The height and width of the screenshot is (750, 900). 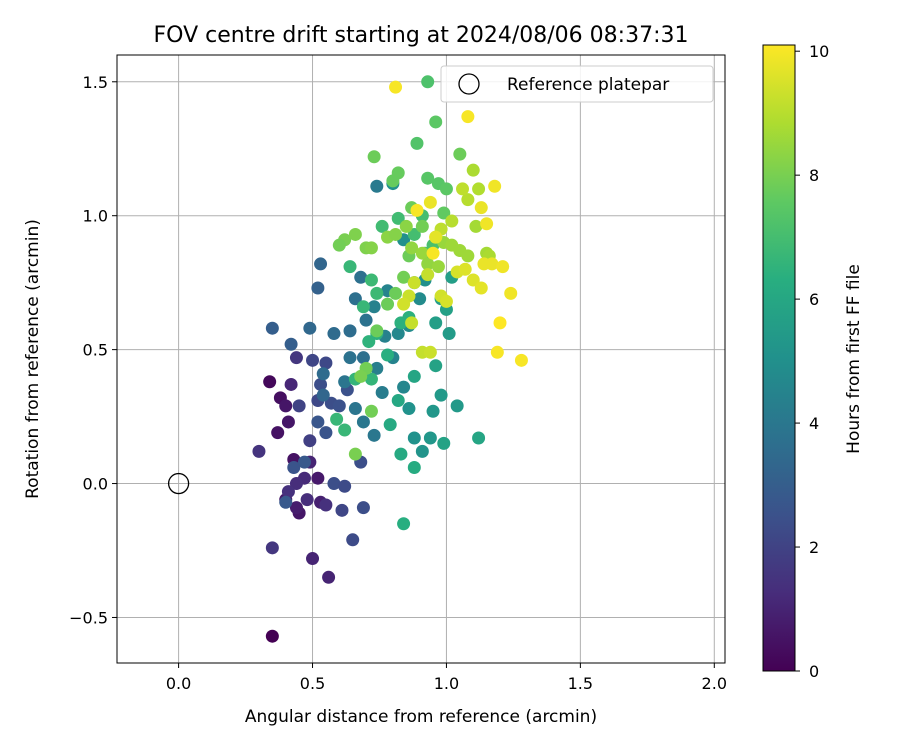 I want to click on x-tick-label: 0.0, so click(x=178, y=683).